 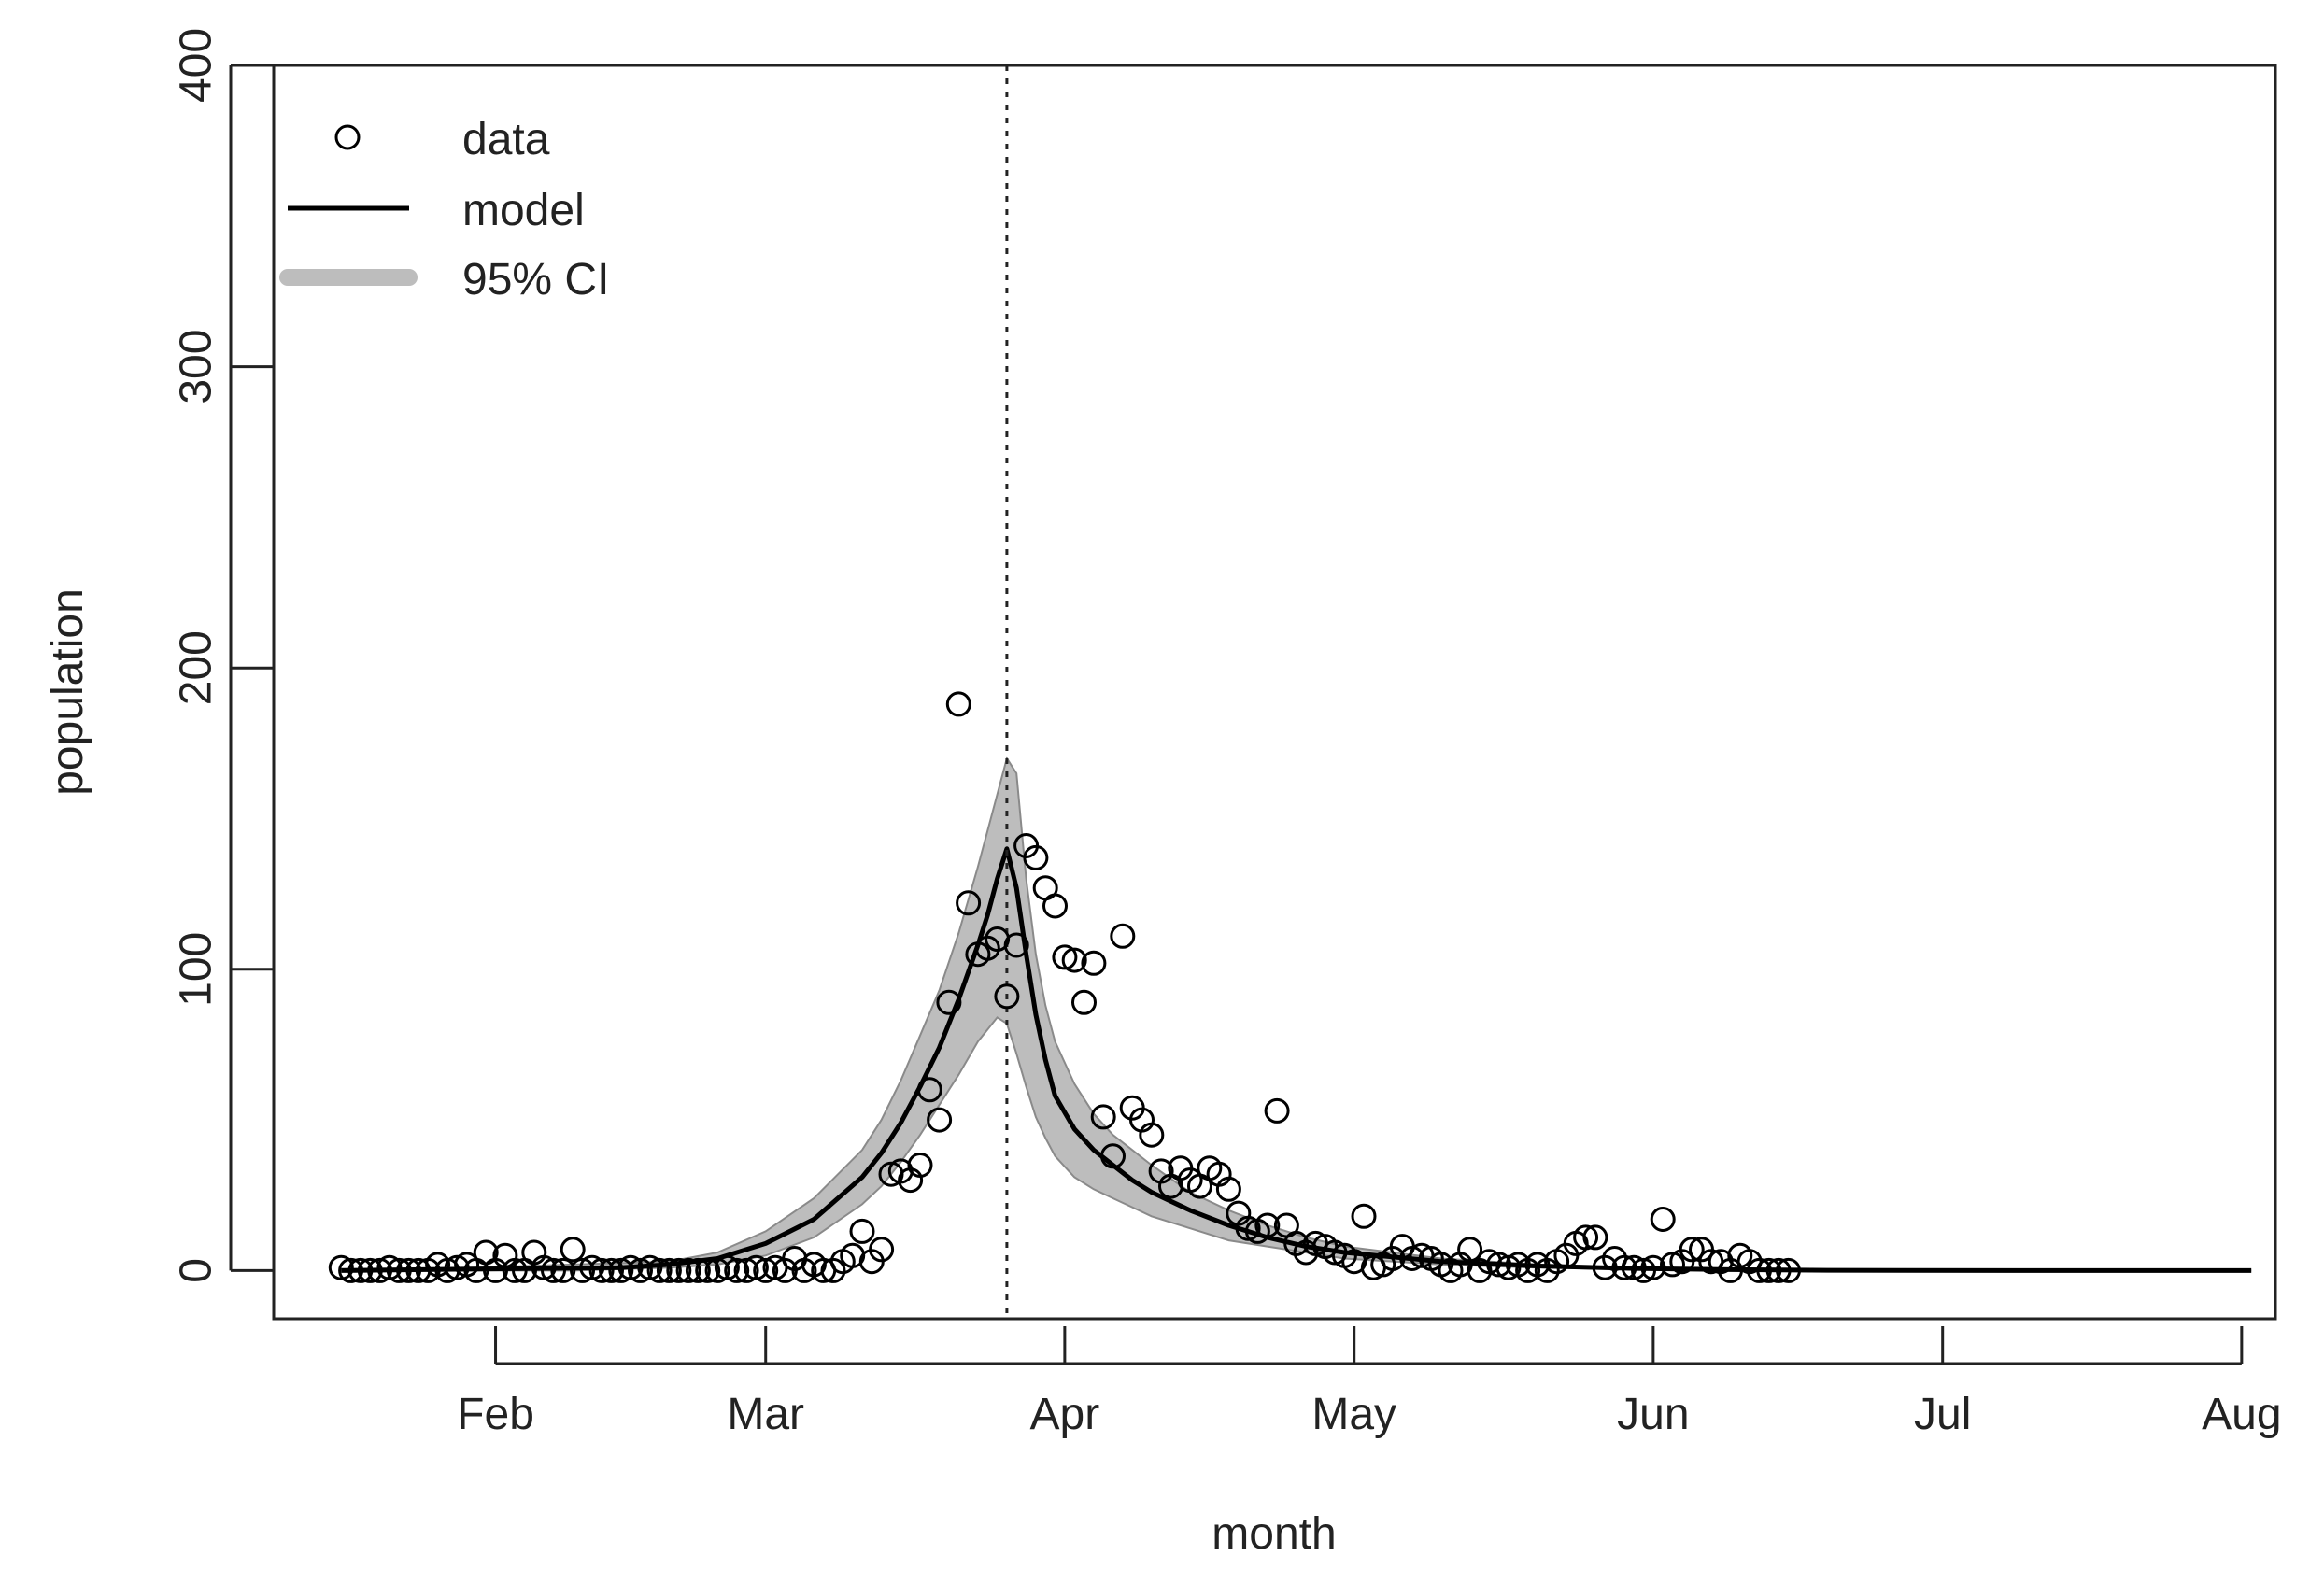 What do you see at coordinates (444, 209) in the screenshot?
I see `legend: data model 95% CI` at bounding box center [444, 209].